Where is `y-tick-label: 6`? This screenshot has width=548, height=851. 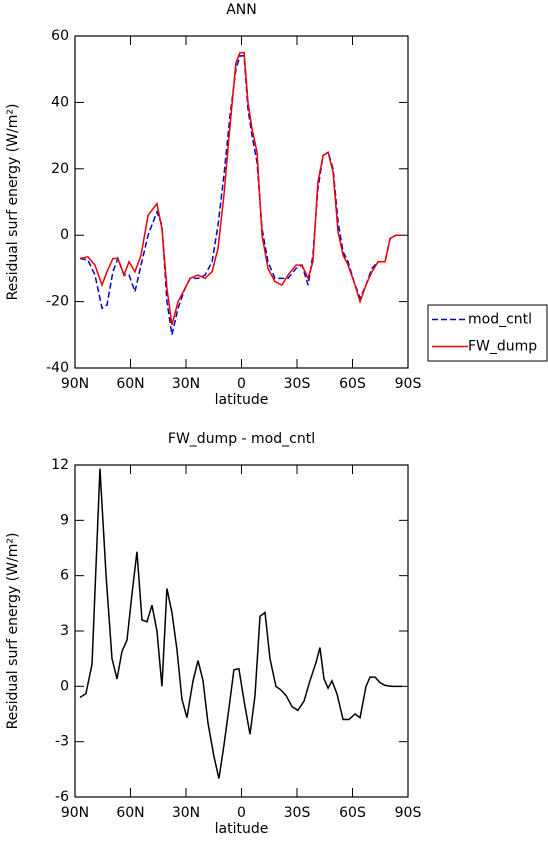 y-tick-label: 6 is located at coordinates (64, 576).